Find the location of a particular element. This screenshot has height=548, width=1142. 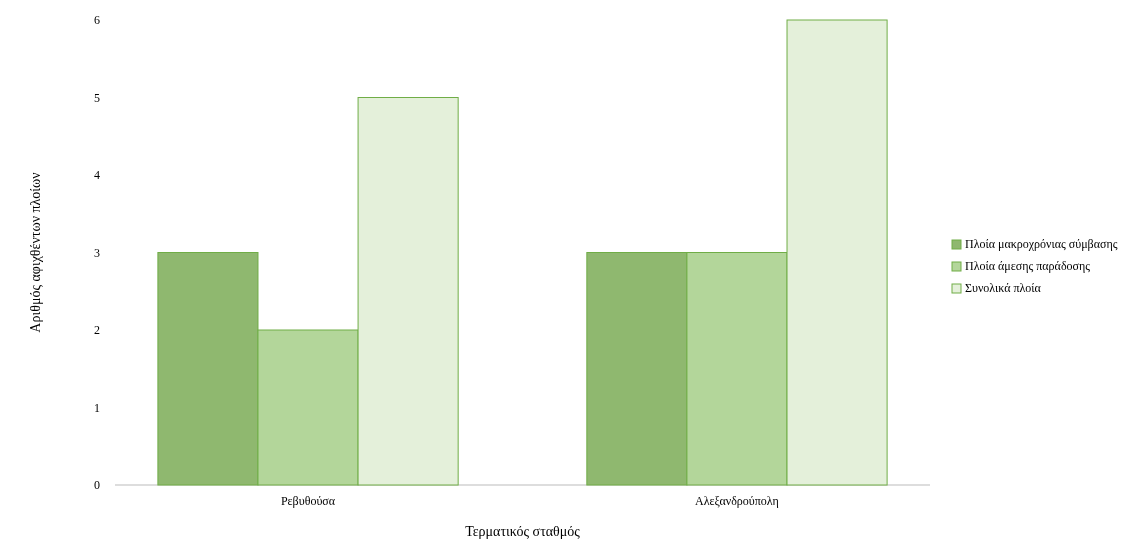

legend-label: Πλοία μακροχρόνιας σύμβασης is located at coordinates (1041, 244).